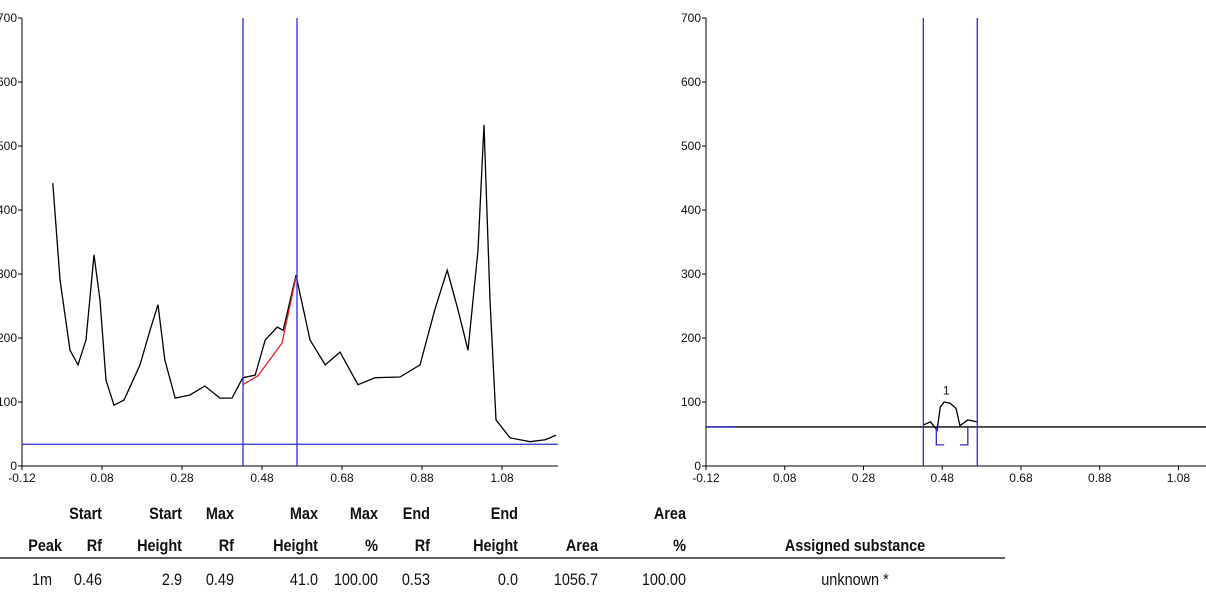 The height and width of the screenshot is (599, 1206). What do you see at coordinates (42, 580) in the screenshot?
I see `table-cell: 1m` at bounding box center [42, 580].